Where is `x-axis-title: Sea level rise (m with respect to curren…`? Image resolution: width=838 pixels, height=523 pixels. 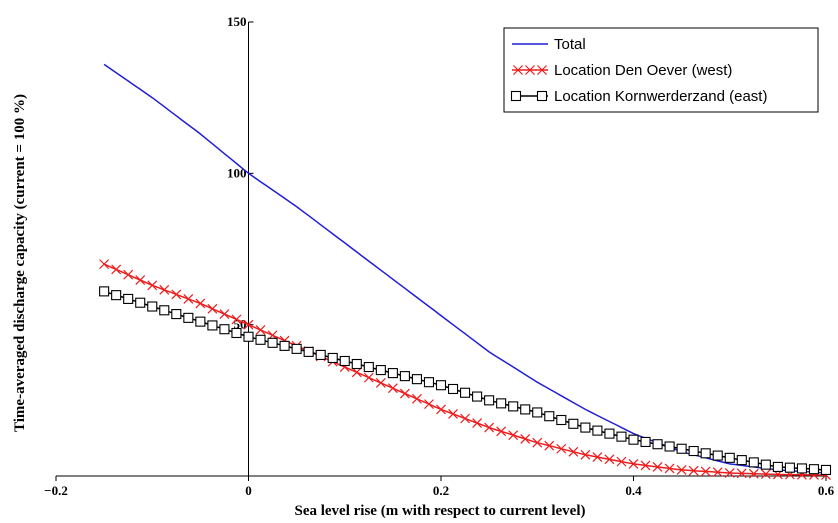 x-axis-title: Sea level rise (m with respect to curren… is located at coordinates (439, 511).